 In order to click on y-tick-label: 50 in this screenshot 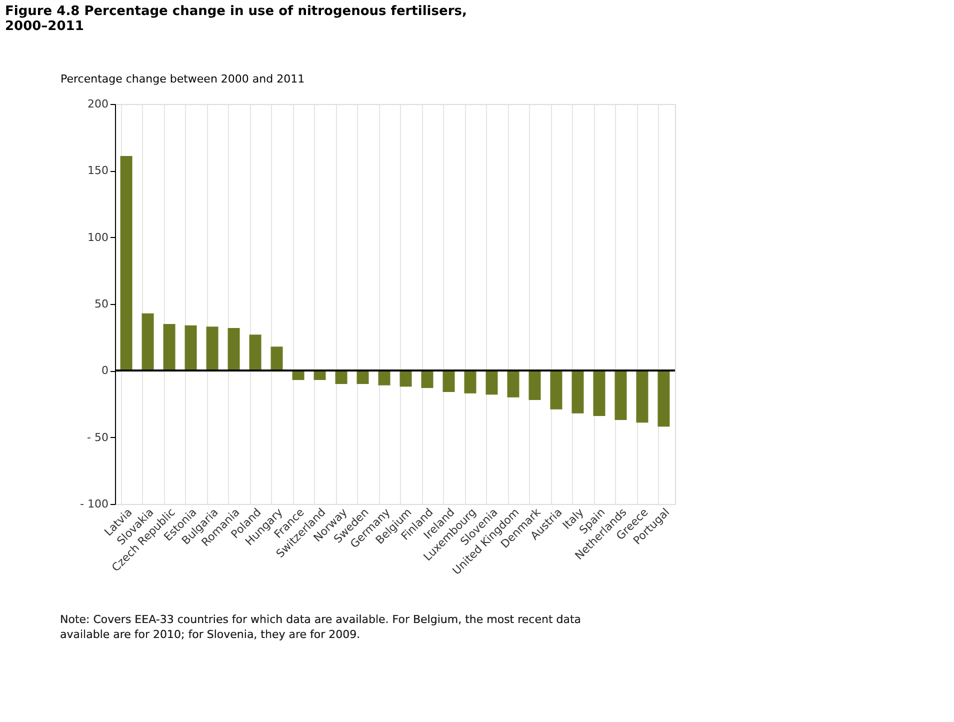, I will do `click(101, 304)`.